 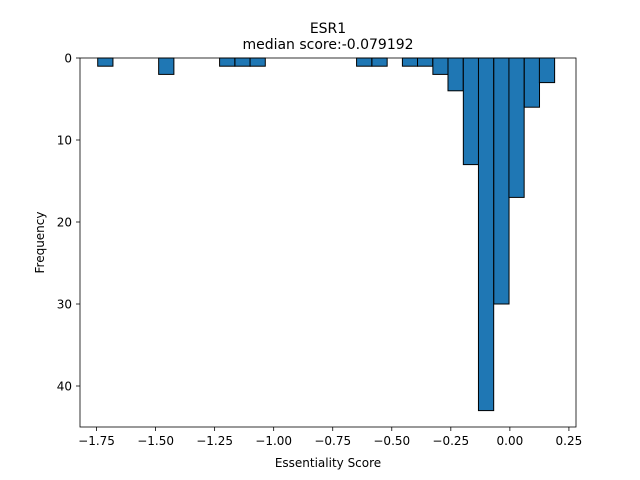 What do you see at coordinates (391, 441) in the screenshot?
I see `x-tick-label: −0.50` at bounding box center [391, 441].